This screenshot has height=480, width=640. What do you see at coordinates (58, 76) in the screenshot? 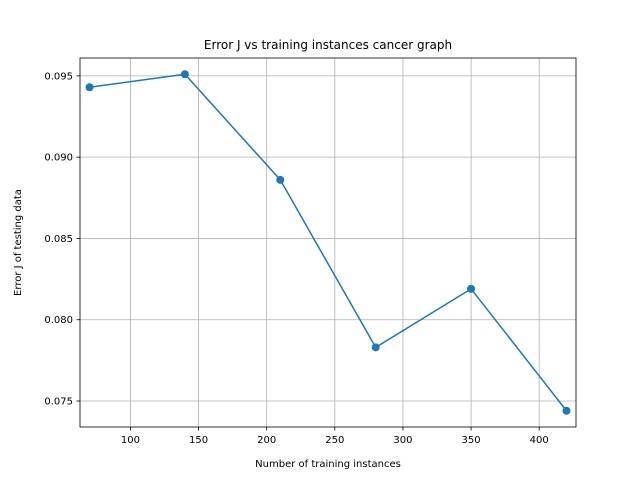
I see `y-tick-label: 0.095` at bounding box center [58, 76].